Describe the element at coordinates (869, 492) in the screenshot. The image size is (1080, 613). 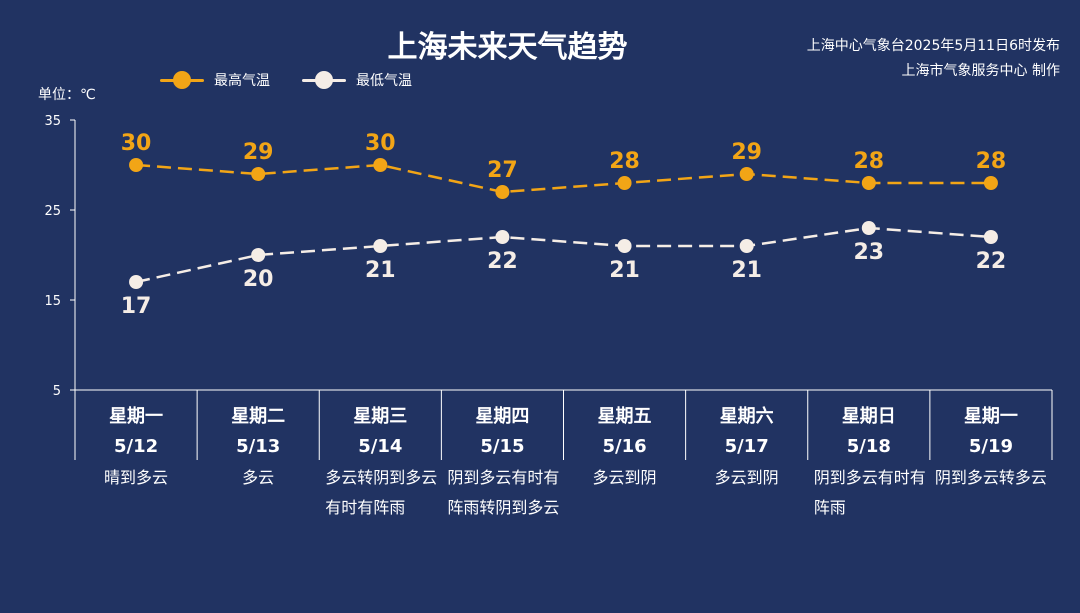
I see `weather-label: 阴到多云有时有阵雨` at that location.